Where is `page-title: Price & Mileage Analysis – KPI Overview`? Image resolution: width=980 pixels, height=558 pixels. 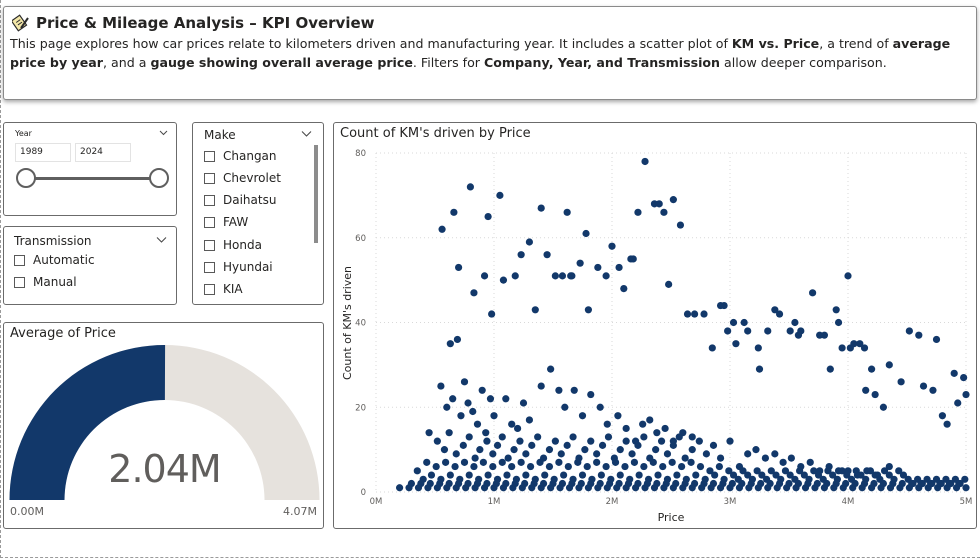 page-title: Price & Mileage Analysis – KPI Overview is located at coordinates (490, 23).